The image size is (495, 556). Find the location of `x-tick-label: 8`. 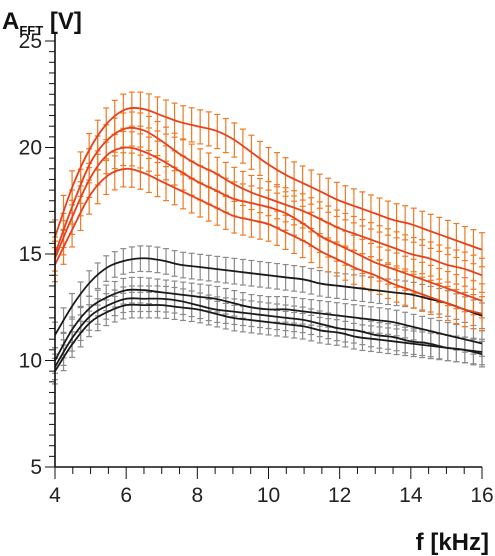

x-tick-label: 8 is located at coordinates (197, 495).